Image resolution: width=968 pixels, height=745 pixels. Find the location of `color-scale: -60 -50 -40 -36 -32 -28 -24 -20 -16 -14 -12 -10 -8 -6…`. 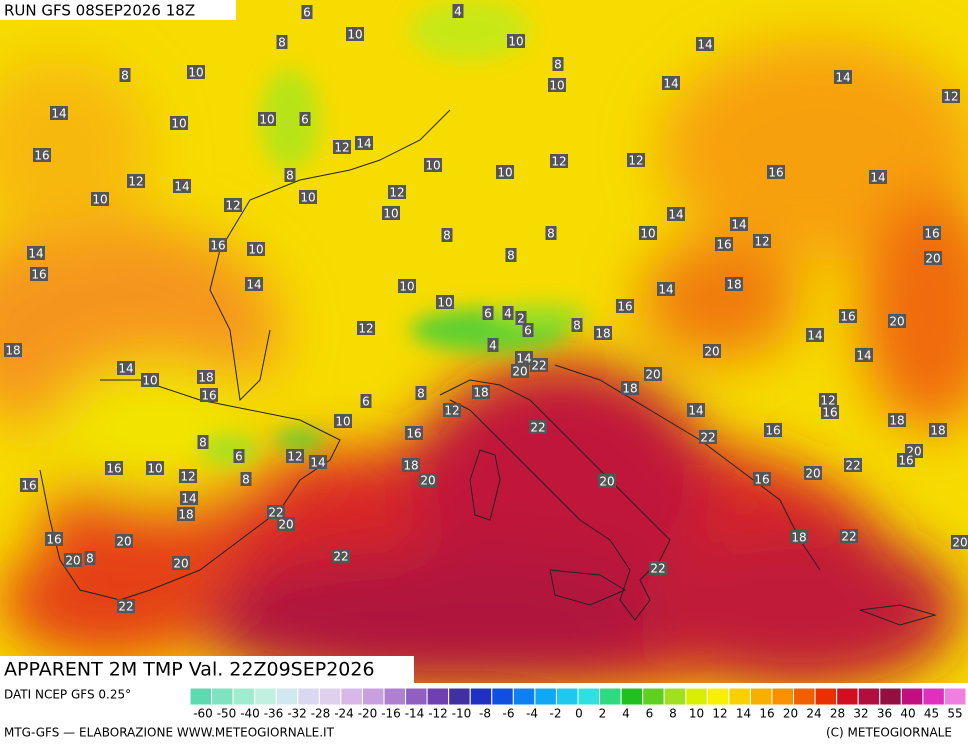

color-scale: -60 -50 -40 -36 -32 -28 -24 -20 -16 -14 -12 -10 -8 -6… is located at coordinates (578, 704).